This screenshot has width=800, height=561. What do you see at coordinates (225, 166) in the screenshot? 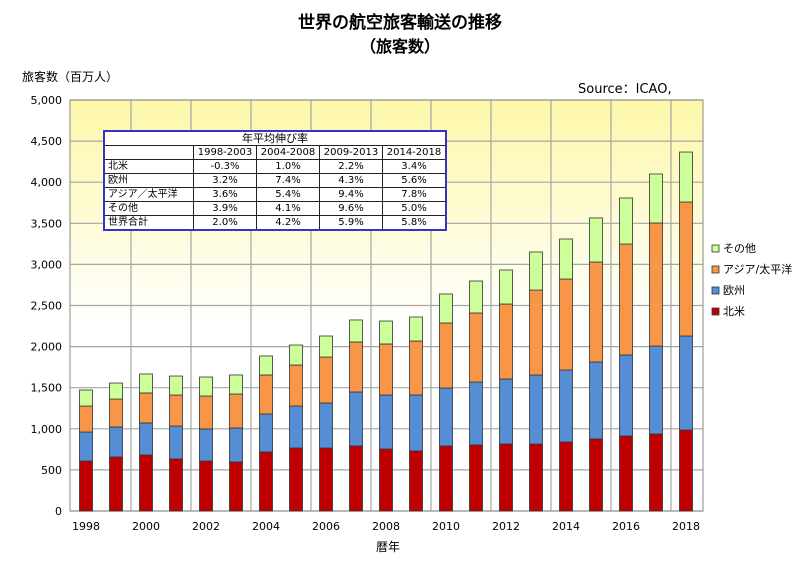
I see `table-cell: -0.3%` at bounding box center [225, 166].